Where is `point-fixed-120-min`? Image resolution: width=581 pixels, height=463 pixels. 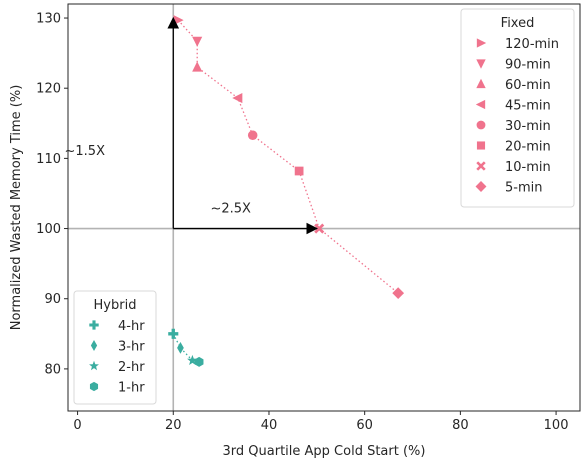 point-fixed-120-min is located at coordinates (178, 20).